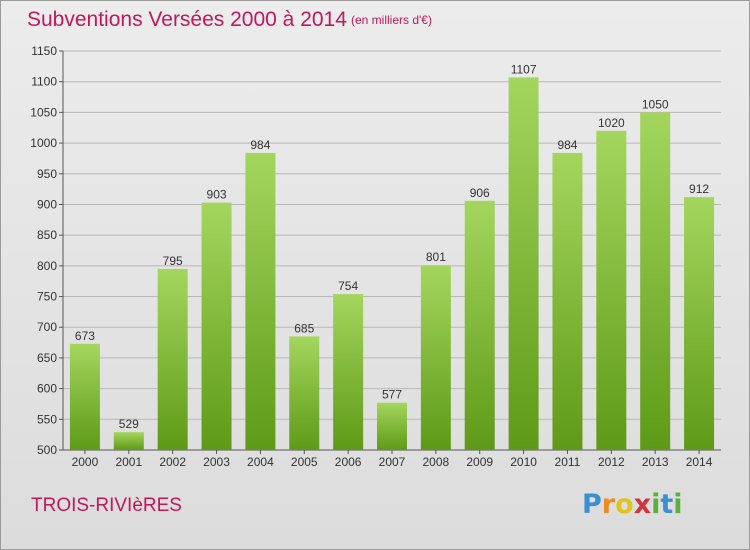 The width and height of the screenshot is (750, 550). What do you see at coordinates (43, 112) in the screenshot?
I see `y-tick-label: 1050` at bounding box center [43, 112].